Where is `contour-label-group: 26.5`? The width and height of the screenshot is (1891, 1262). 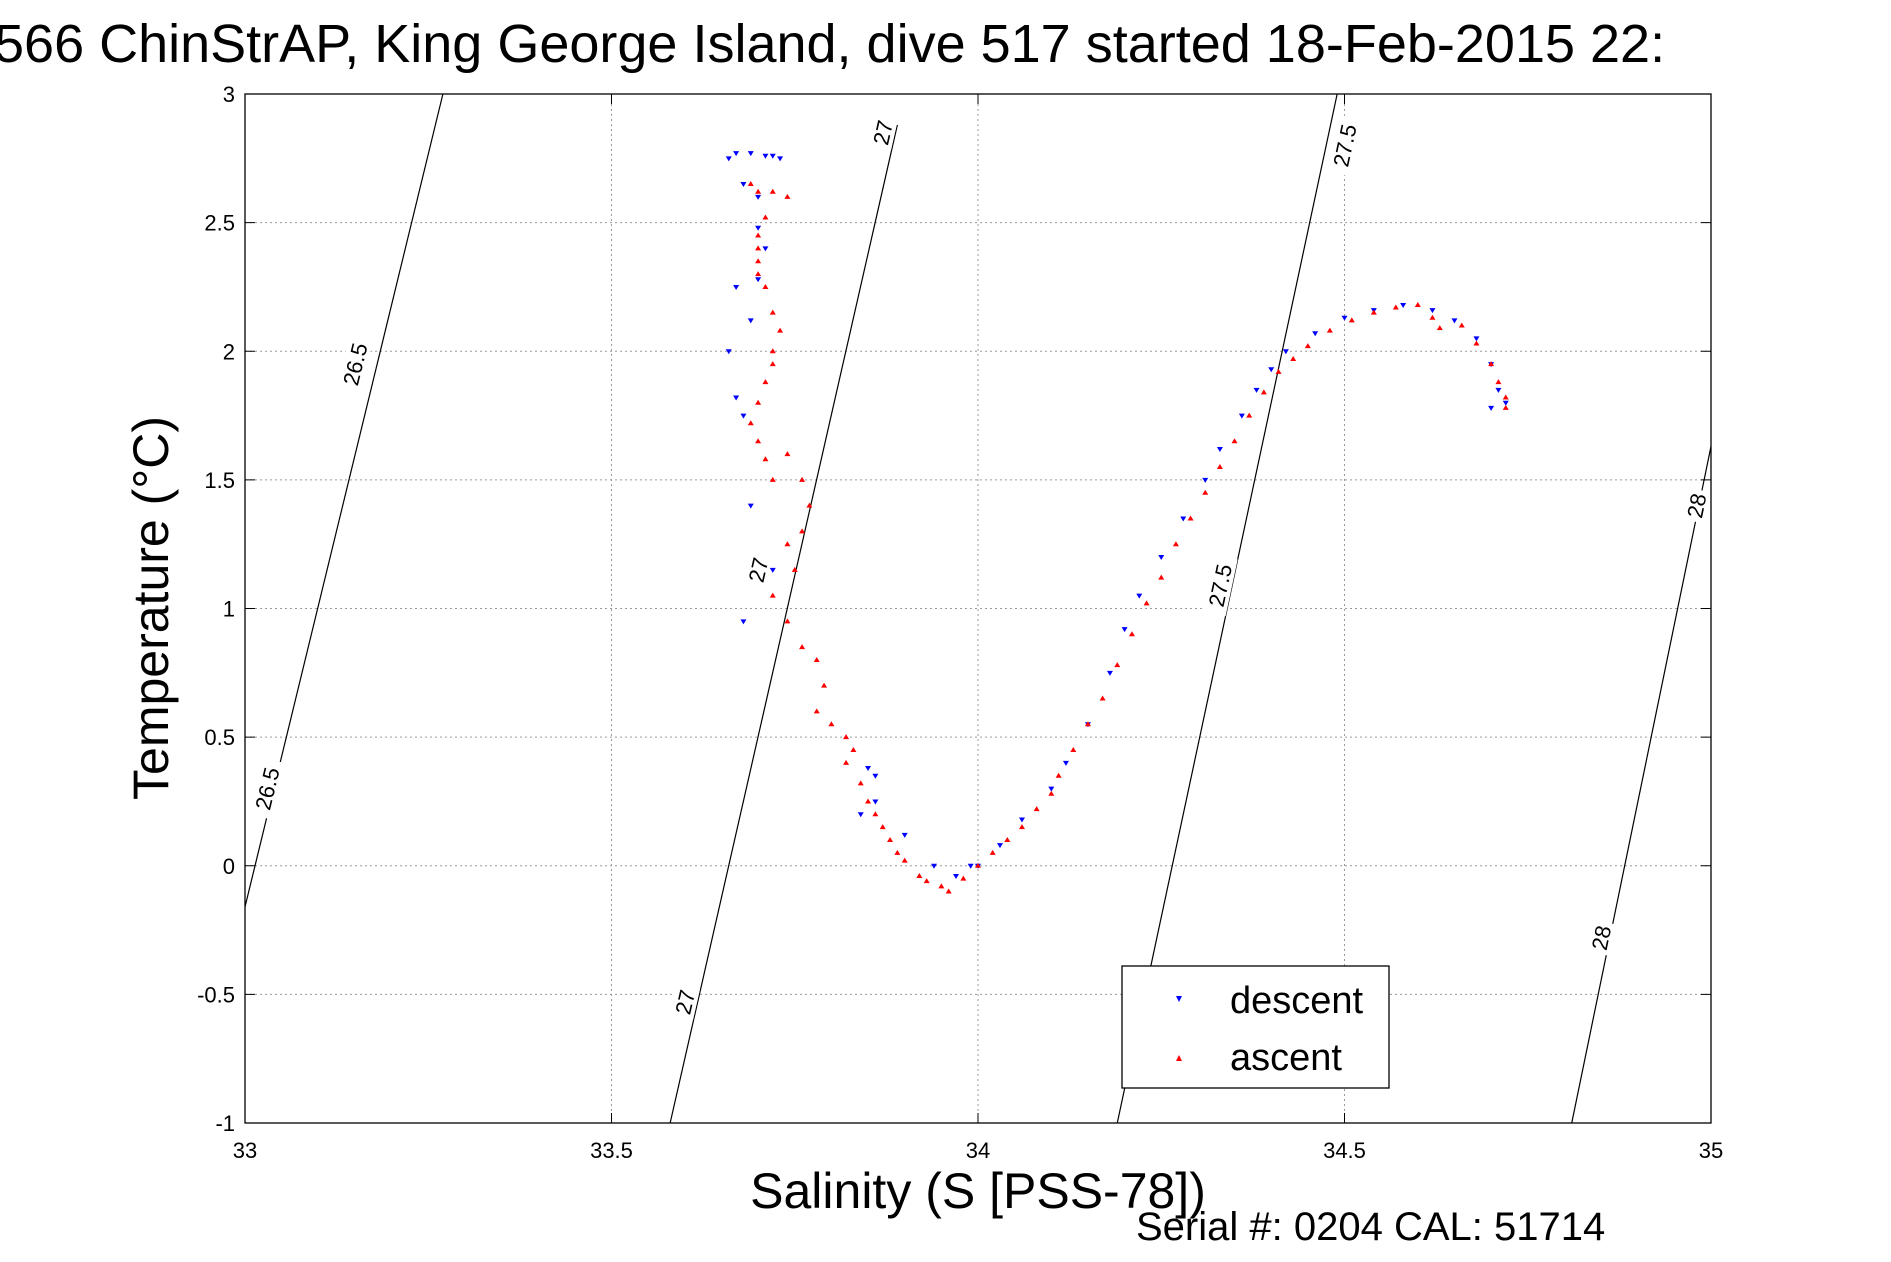
contour-label-group: 26.5 is located at coordinates (267, 788).